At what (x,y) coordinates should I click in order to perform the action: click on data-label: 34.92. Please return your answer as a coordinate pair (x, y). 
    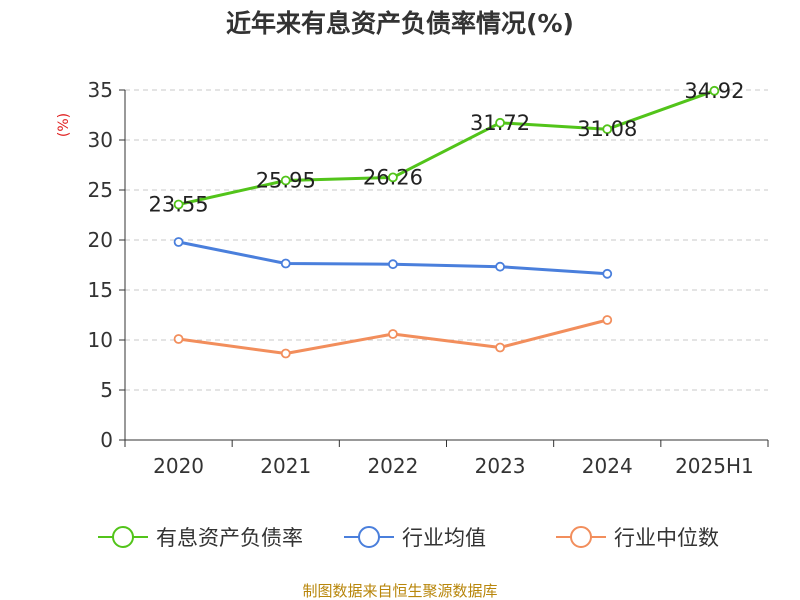
    Looking at the image, I should click on (714, 91).